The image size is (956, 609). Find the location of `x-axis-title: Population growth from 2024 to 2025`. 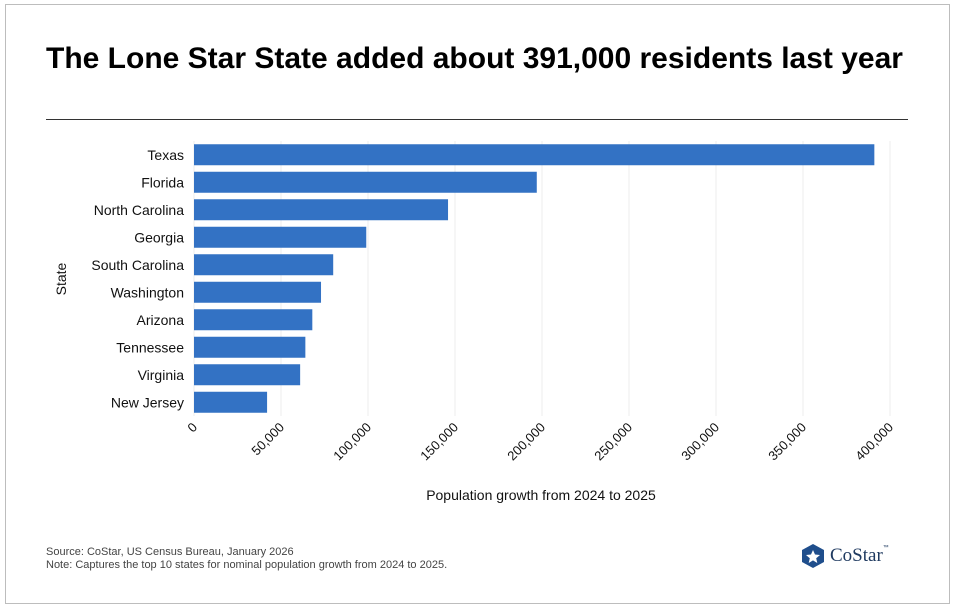

x-axis-title: Population growth from 2024 to 2025 is located at coordinates (541, 495).